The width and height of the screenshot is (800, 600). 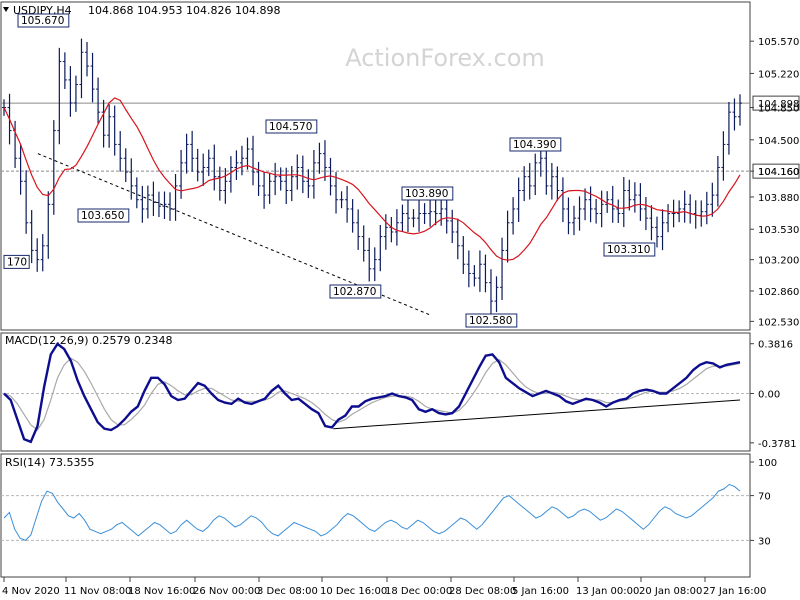 What do you see at coordinates (778, 322) in the screenshot?
I see `price-axis-label: 102.530` at bounding box center [778, 322].